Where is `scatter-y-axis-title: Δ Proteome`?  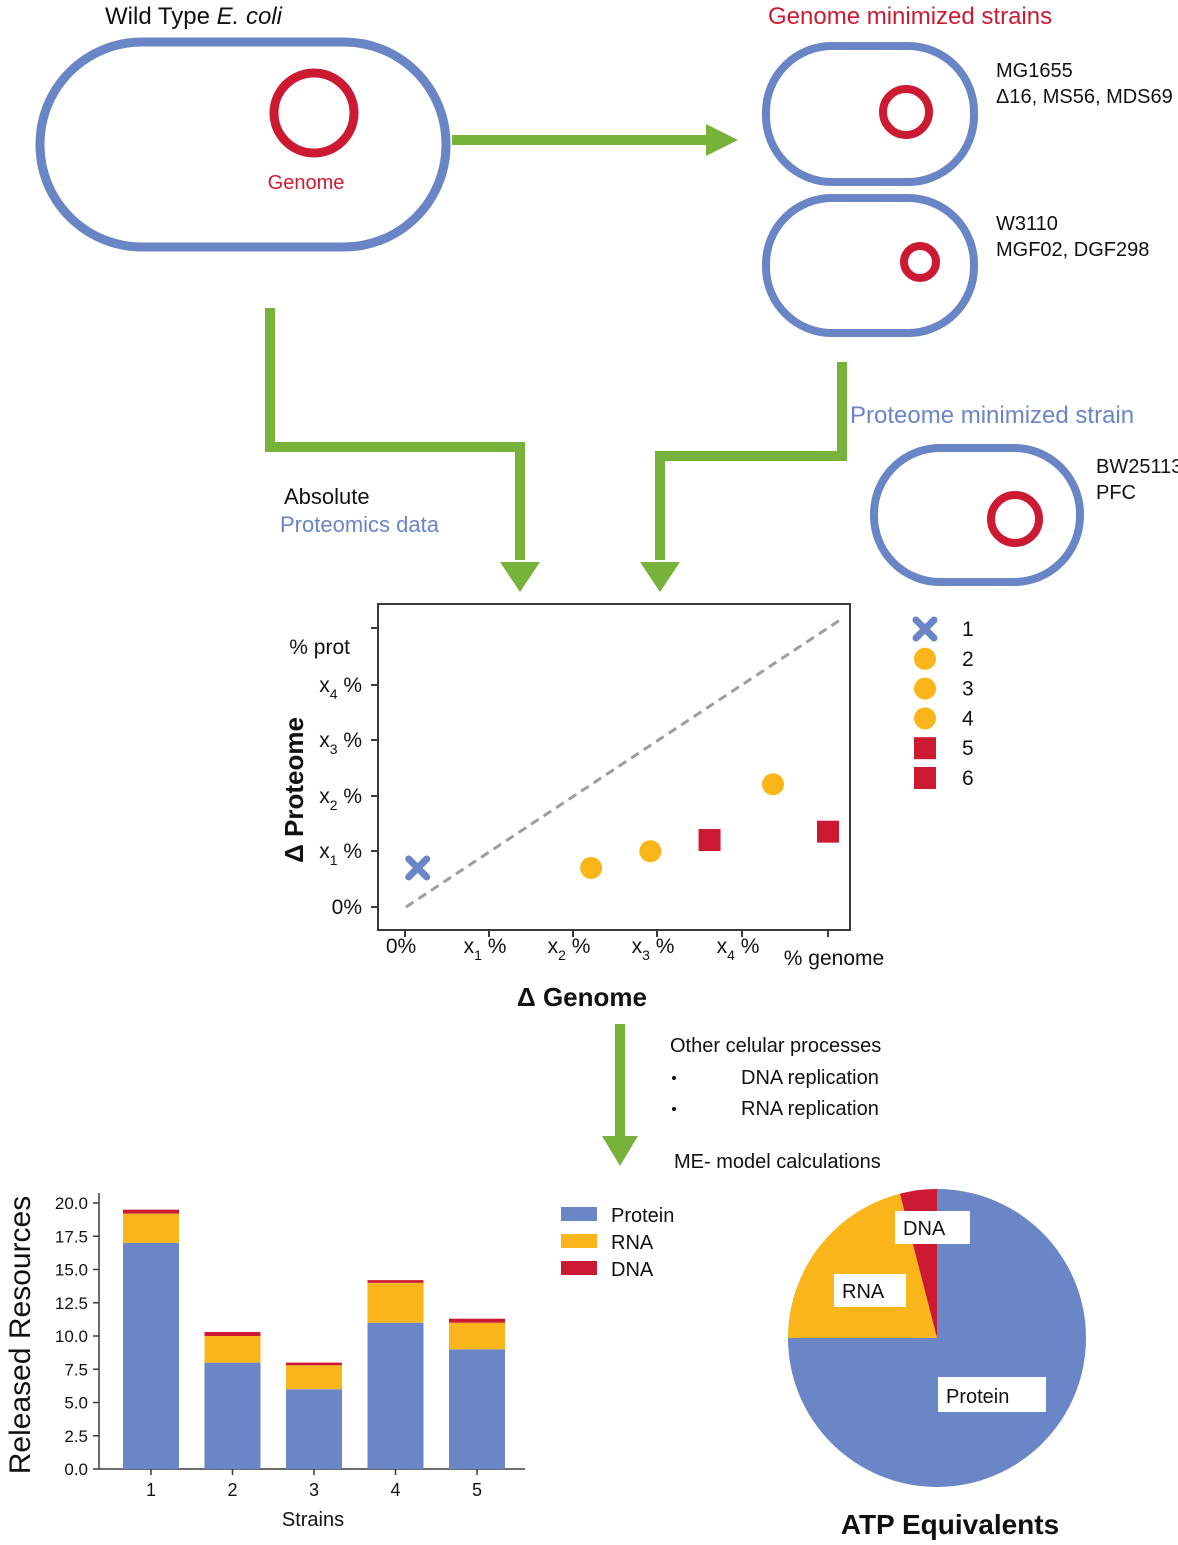 scatter-y-axis-title: Δ Proteome is located at coordinates (294, 790).